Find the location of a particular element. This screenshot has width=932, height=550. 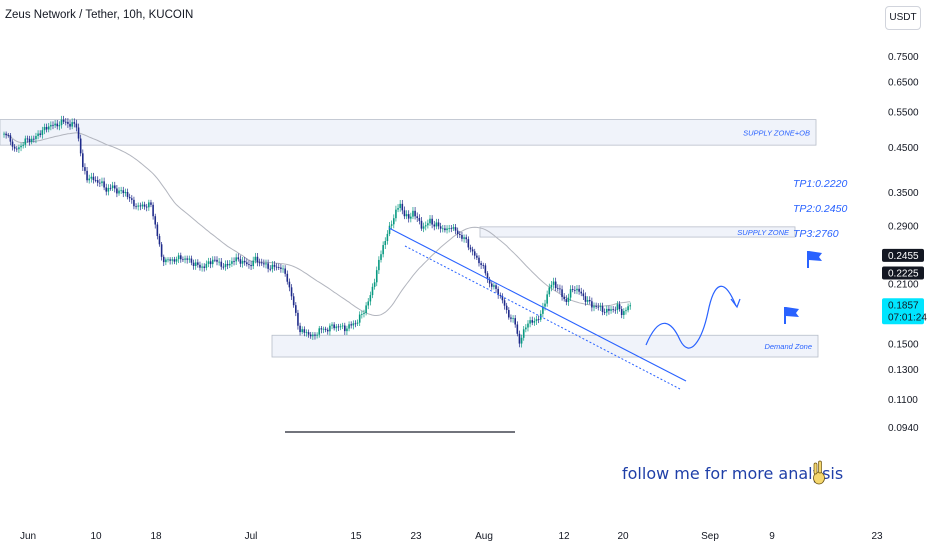

price-marker-label-1: 0.2455 is located at coordinates (903, 256).